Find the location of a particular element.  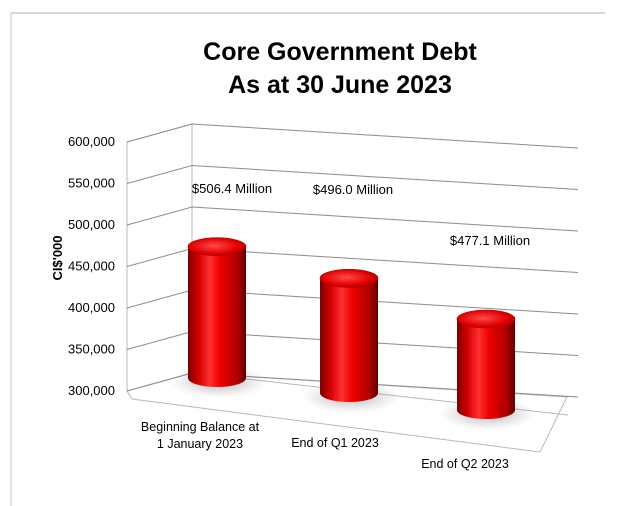

y-tick-label: 300,000 is located at coordinates (91, 390).